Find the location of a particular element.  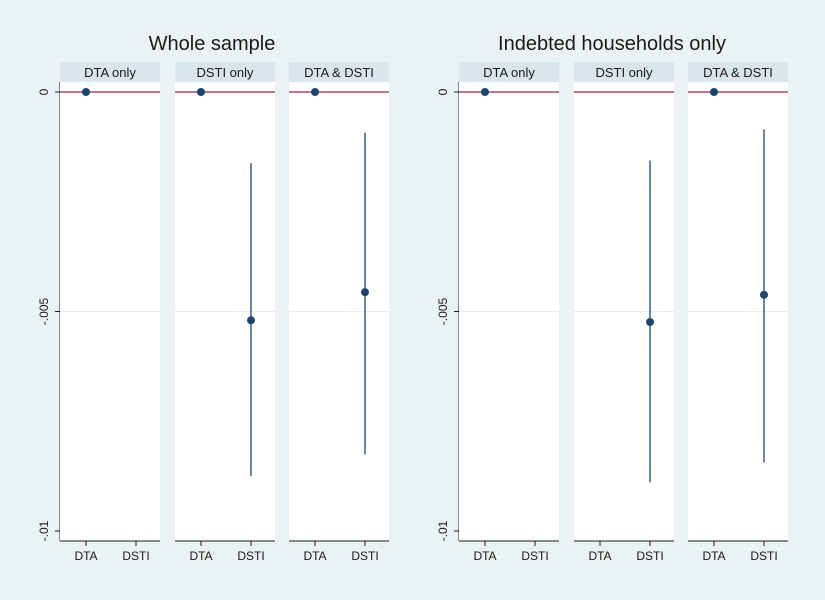

chart-title: Indebted households only is located at coordinates (612, 44).